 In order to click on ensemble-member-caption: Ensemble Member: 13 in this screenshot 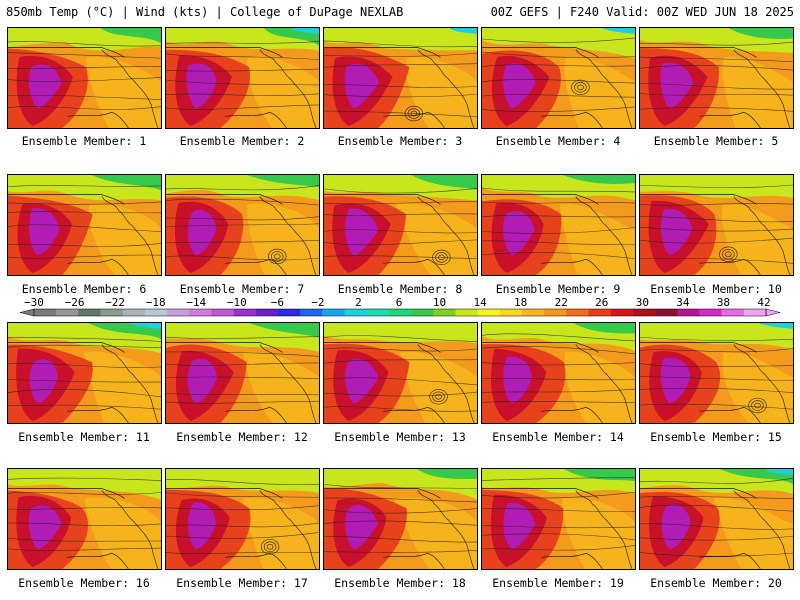, I will do `click(400, 437)`.